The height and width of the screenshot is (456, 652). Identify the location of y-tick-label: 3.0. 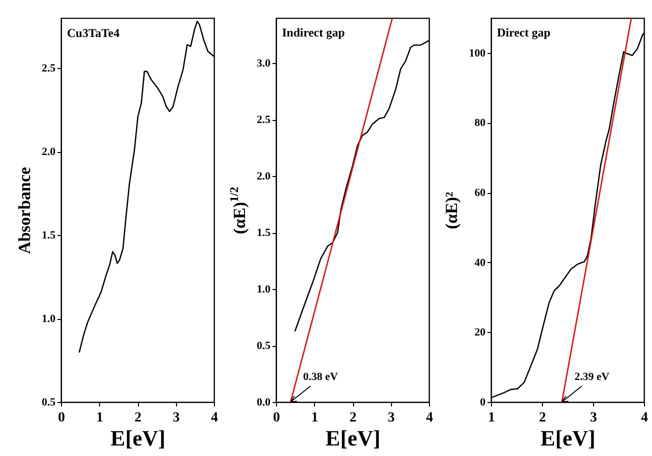
(263, 64).